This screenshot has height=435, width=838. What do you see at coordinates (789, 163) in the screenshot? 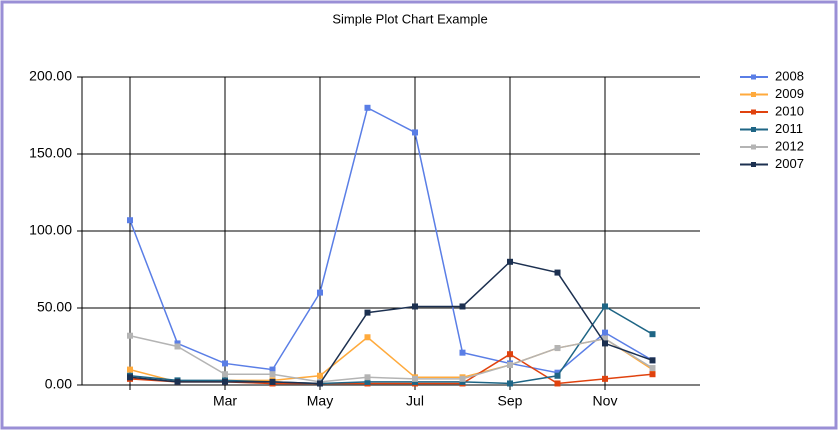
I see `legend-label: 2007` at bounding box center [789, 163].